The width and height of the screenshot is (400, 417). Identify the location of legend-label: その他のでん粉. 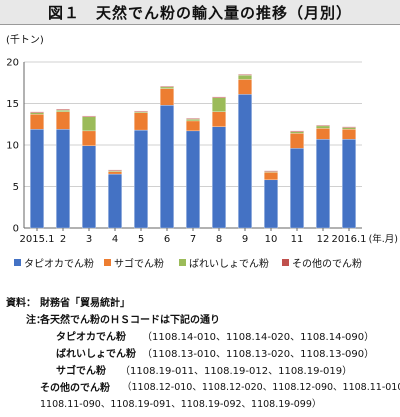
(327, 263).